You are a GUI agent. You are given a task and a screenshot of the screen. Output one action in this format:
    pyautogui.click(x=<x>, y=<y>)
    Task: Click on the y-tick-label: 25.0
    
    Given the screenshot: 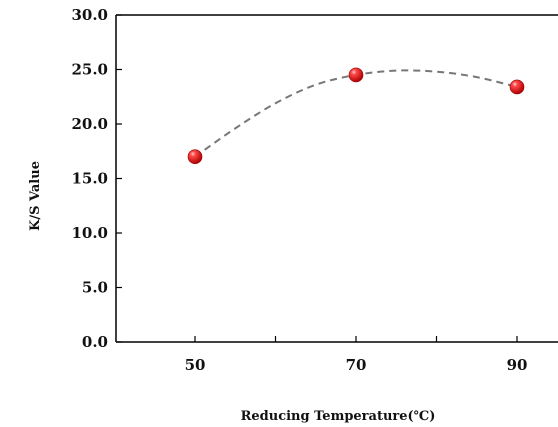 What is the action you would take?
    pyautogui.click(x=89, y=70)
    